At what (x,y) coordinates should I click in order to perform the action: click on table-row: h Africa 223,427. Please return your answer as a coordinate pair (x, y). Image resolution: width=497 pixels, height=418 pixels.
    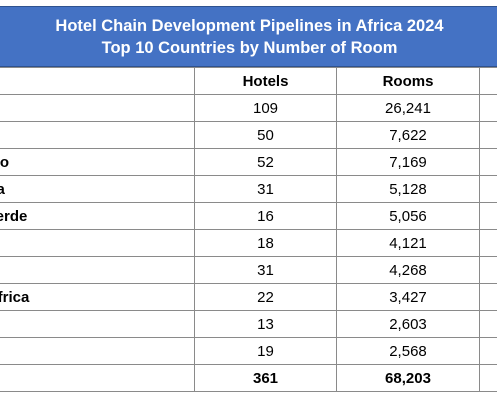
    Looking at the image, I should click on (248, 297).